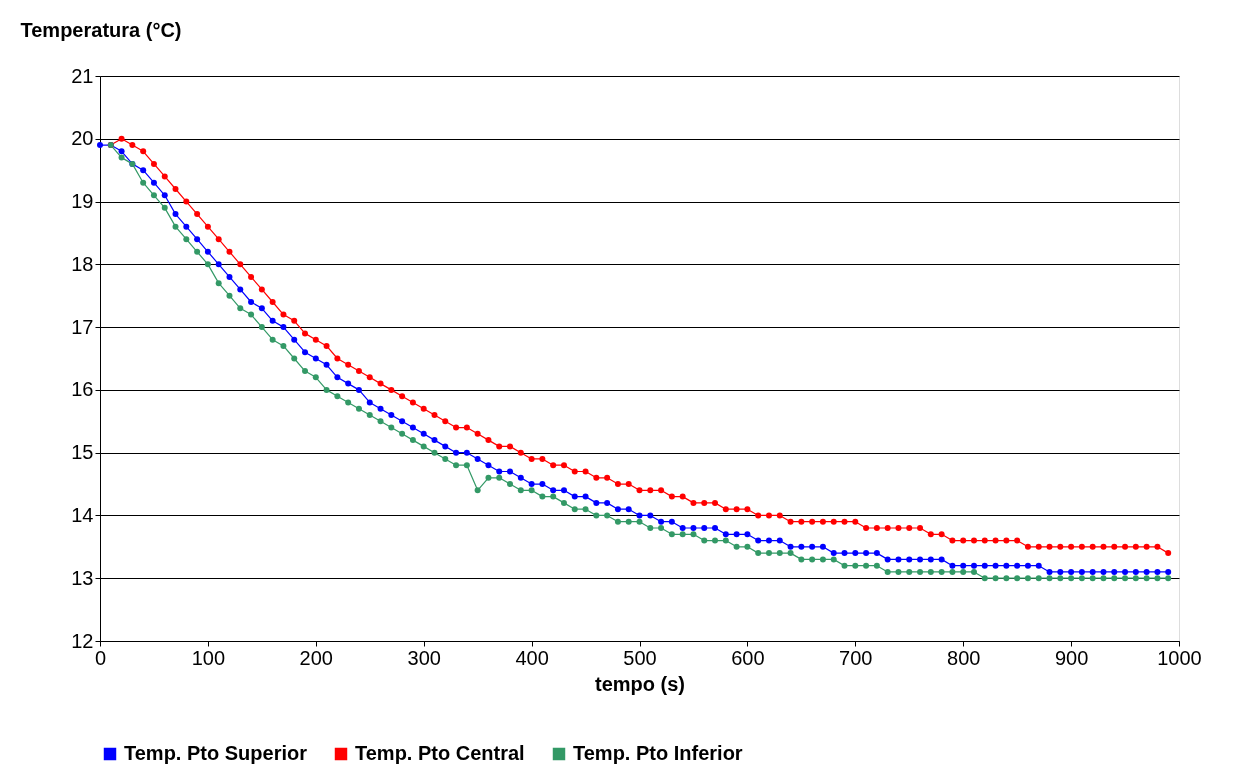 The width and height of the screenshot is (1242, 784). What do you see at coordinates (216, 753) in the screenshot?
I see `legend-label: Temp. Pto Superior` at bounding box center [216, 753].